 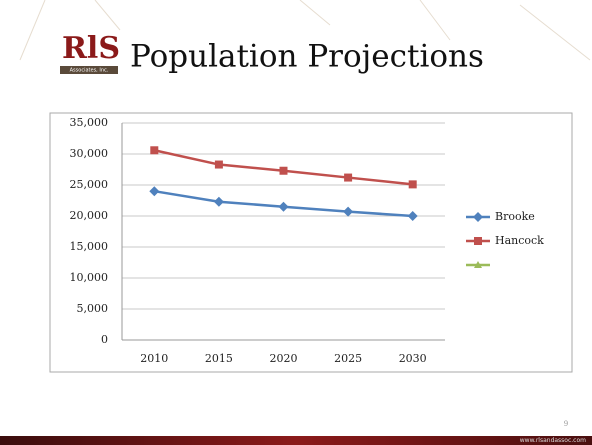 What do you see at coordinates (515, 216) in the screenshot?
I see `legend-label: Brooke` at bounding box center [515, 216].